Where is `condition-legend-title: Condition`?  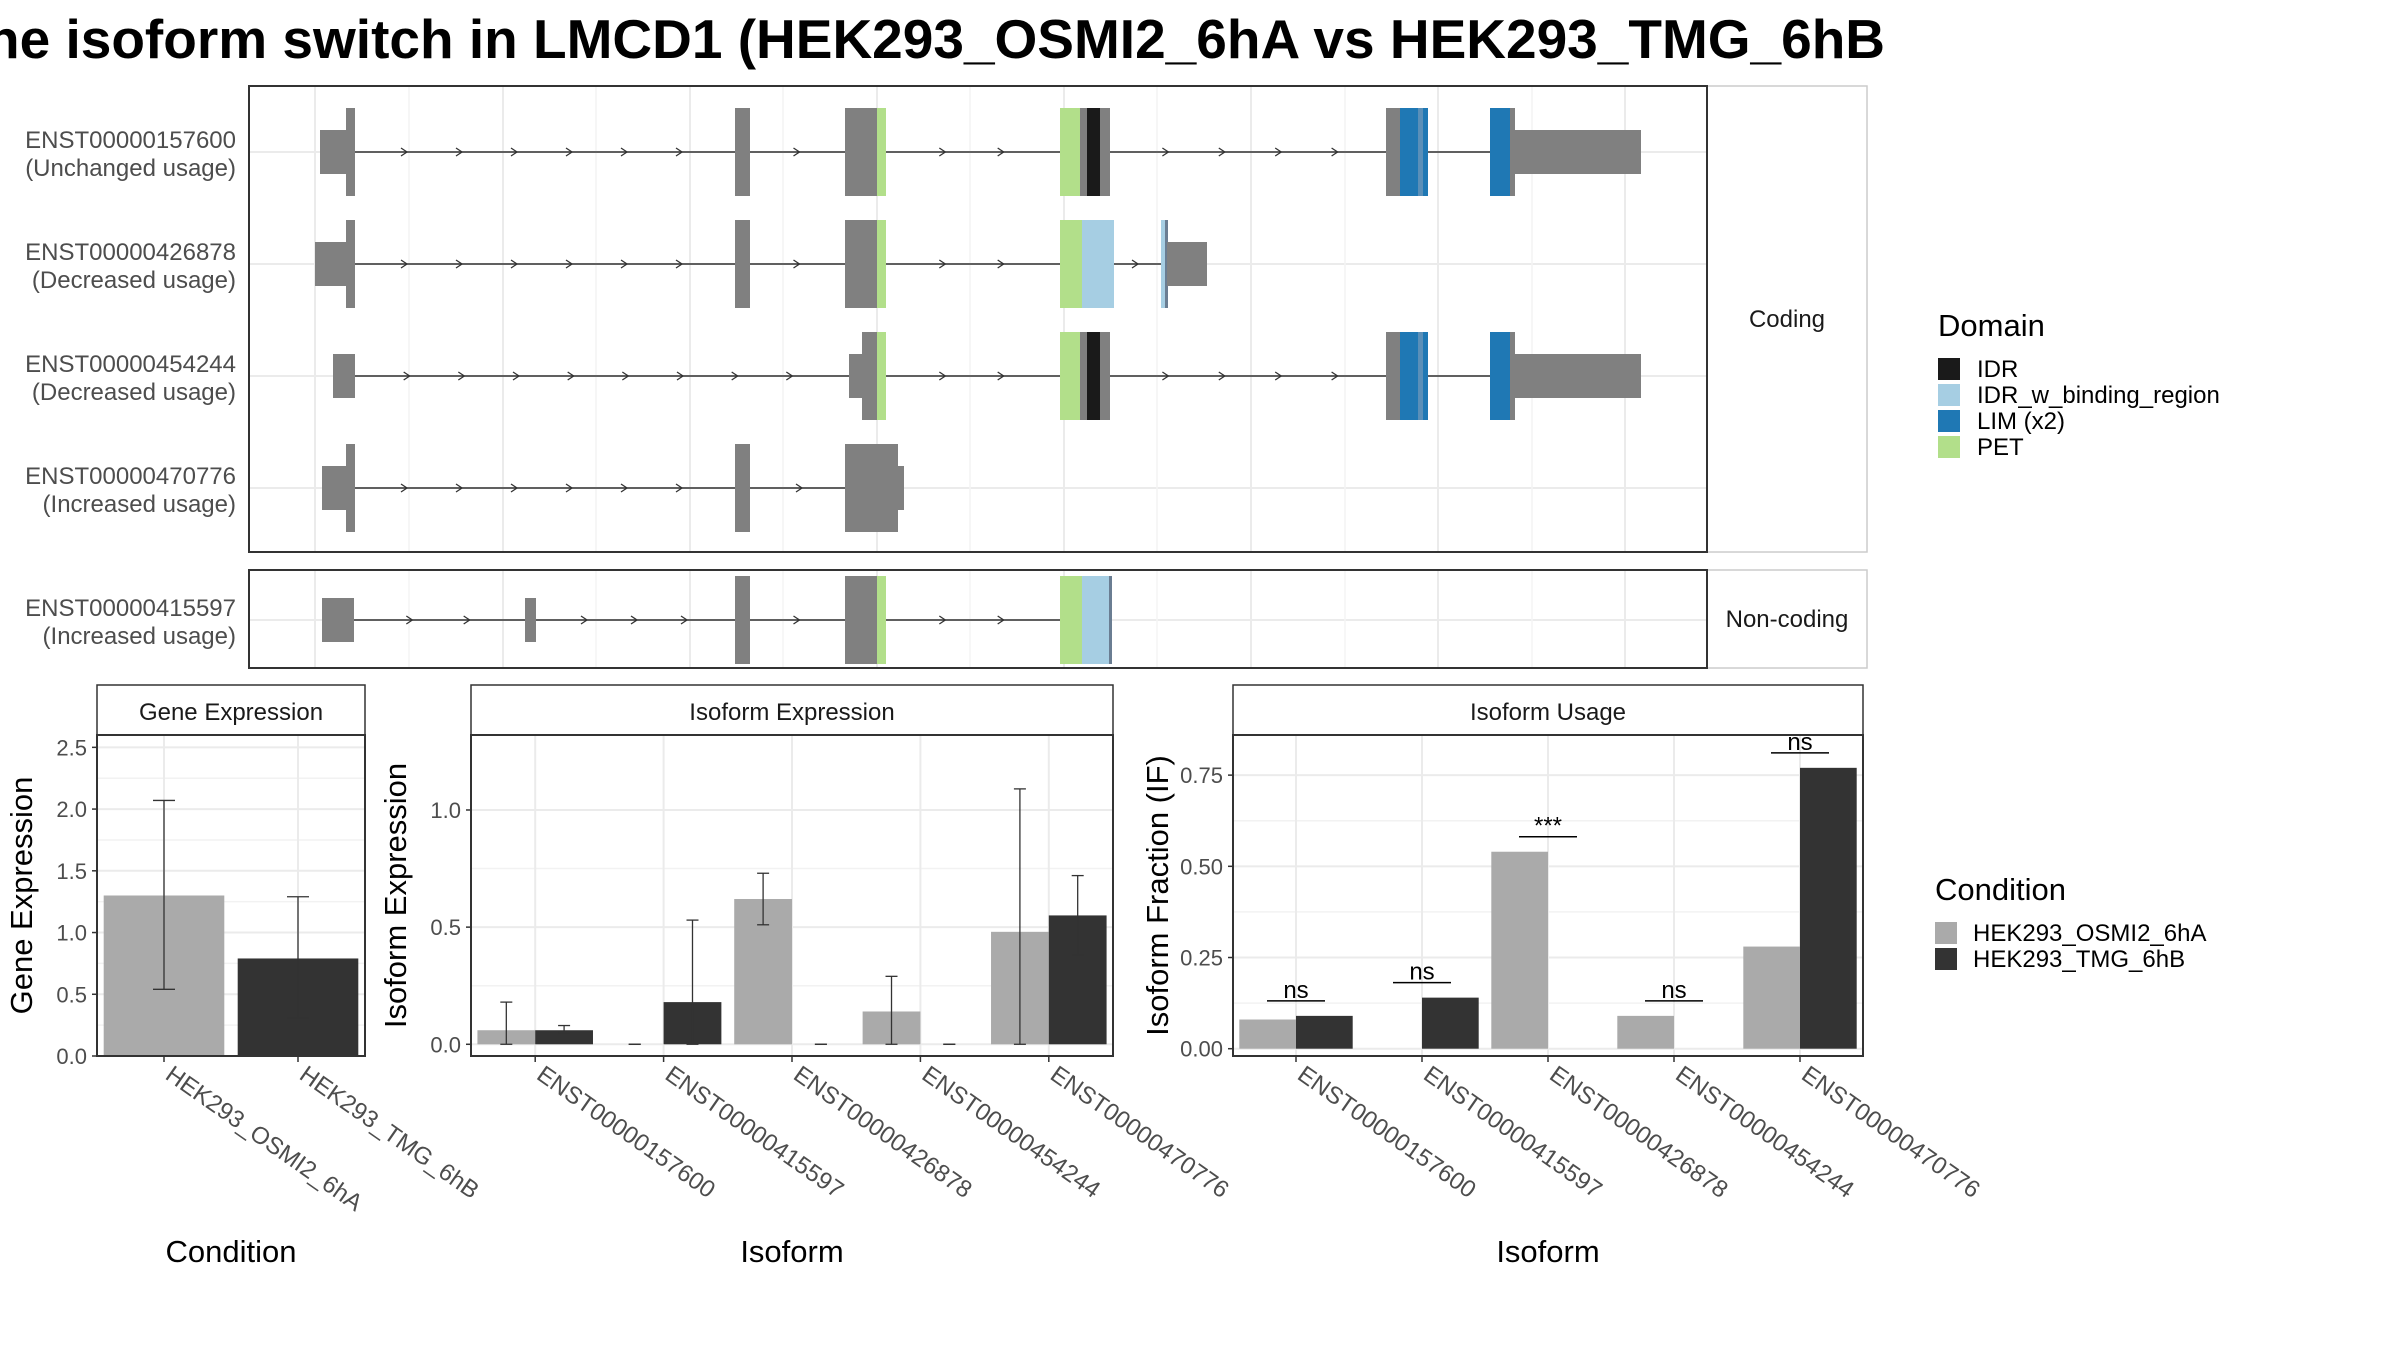 condition-legend-title: Condition is located at coordinates (2000, 889).